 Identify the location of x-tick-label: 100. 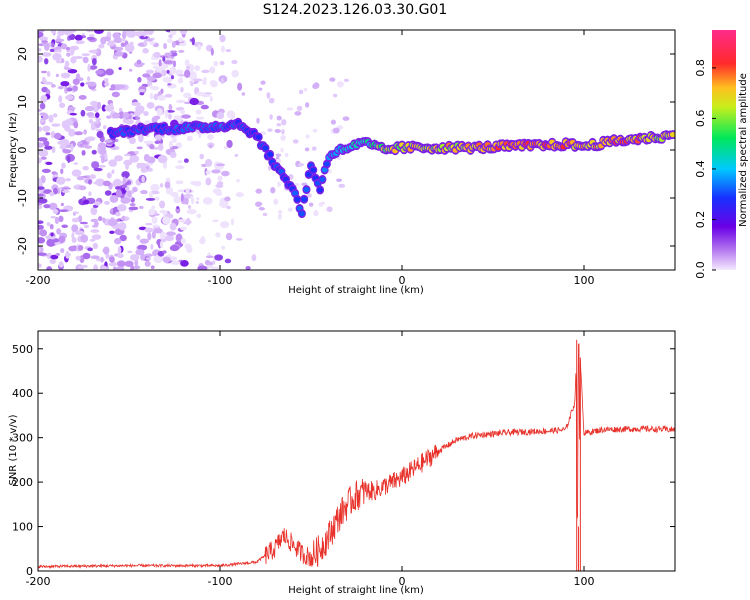
(584, 581).